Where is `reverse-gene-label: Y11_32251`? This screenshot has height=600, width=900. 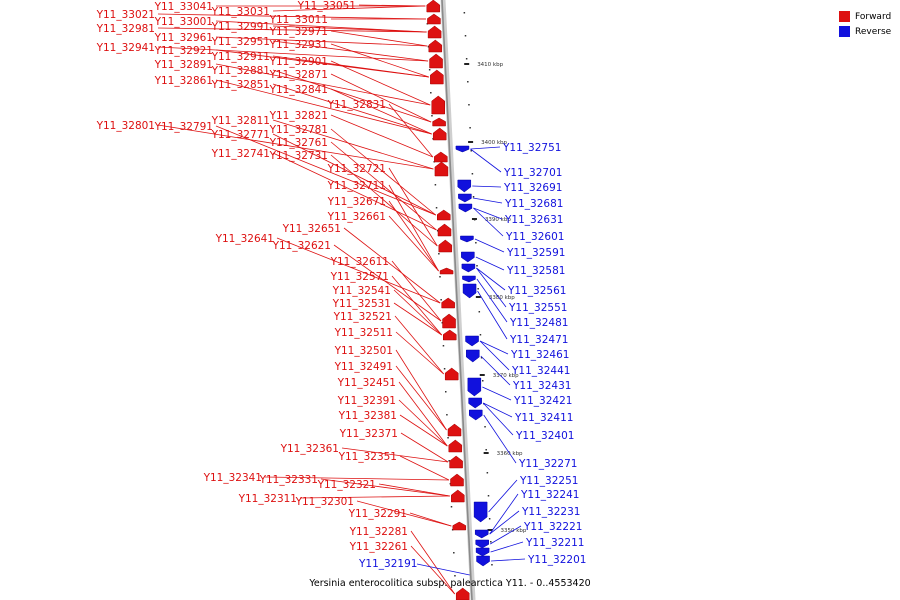 reverse-gene-label: Y11_32251 is located at coordinates (548, 481).